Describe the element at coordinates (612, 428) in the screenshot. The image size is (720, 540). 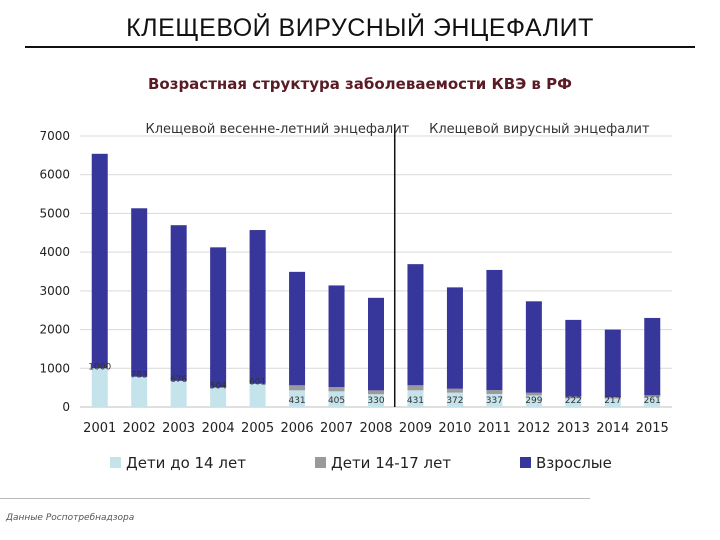
I see `x-tick-label: 2014` at that location.